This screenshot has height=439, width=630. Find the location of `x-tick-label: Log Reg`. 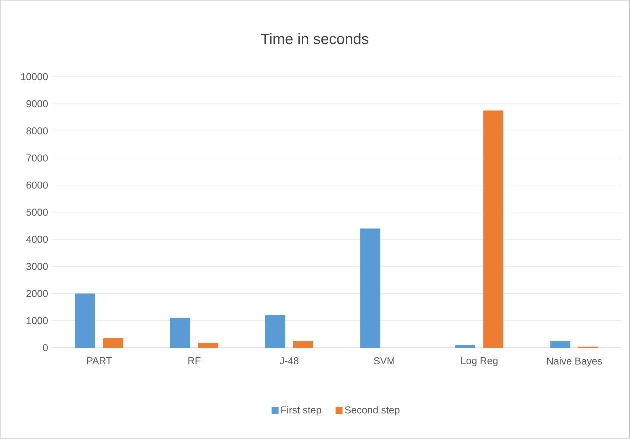

x-tick-label: Log Reg is located at coordinates (480, 362).